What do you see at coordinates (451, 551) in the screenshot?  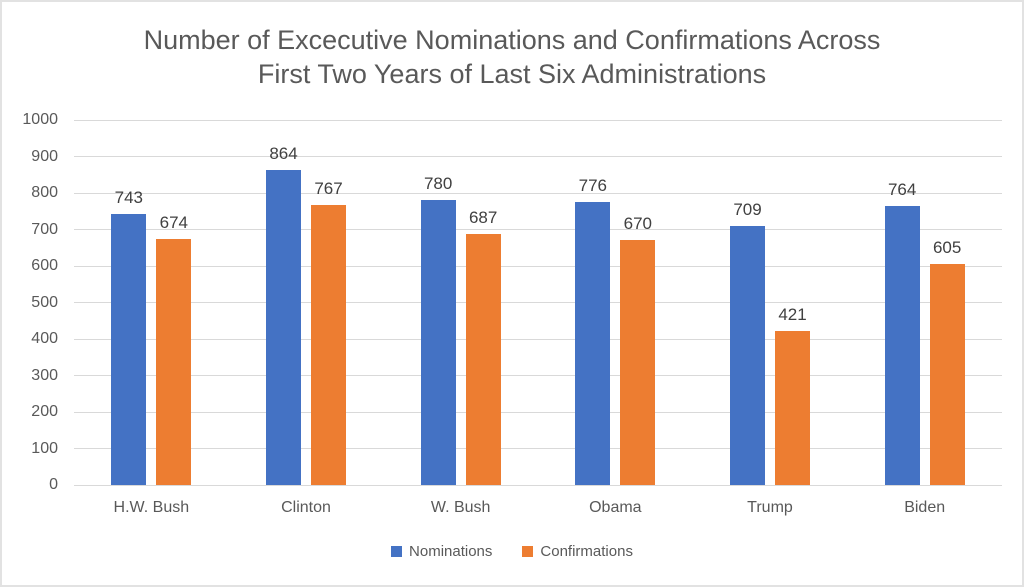 I see `legend-label-nominations: Nominations` at bounding box center [451, 551].